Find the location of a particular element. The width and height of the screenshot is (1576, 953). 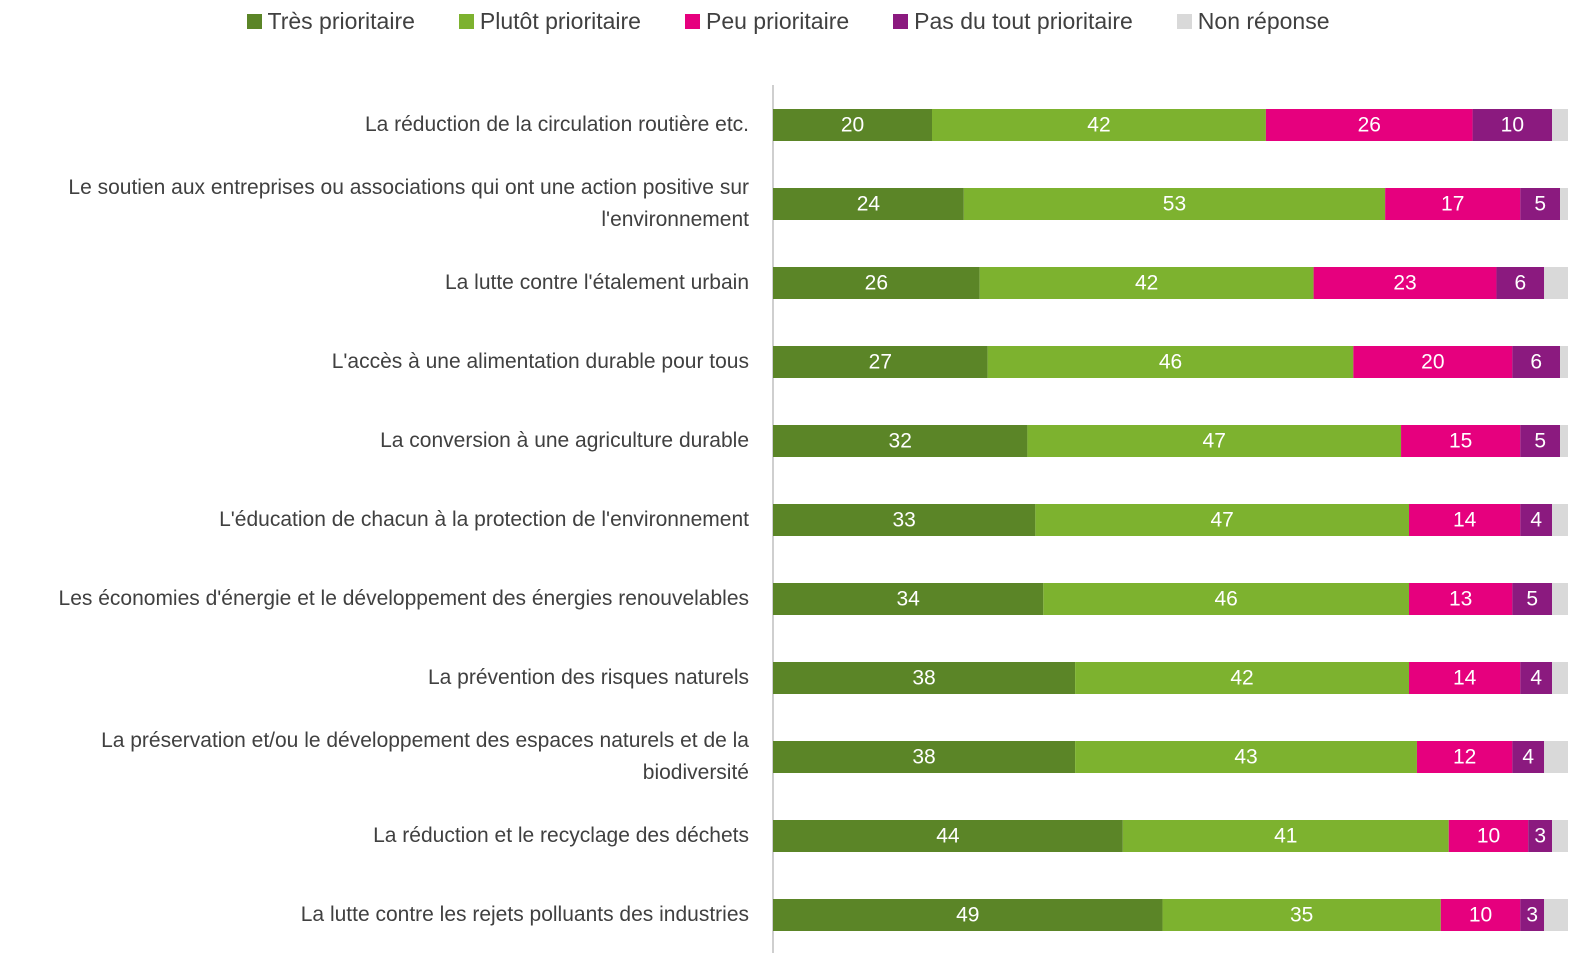

data-label: 49 is located at coordinates (967, 915).